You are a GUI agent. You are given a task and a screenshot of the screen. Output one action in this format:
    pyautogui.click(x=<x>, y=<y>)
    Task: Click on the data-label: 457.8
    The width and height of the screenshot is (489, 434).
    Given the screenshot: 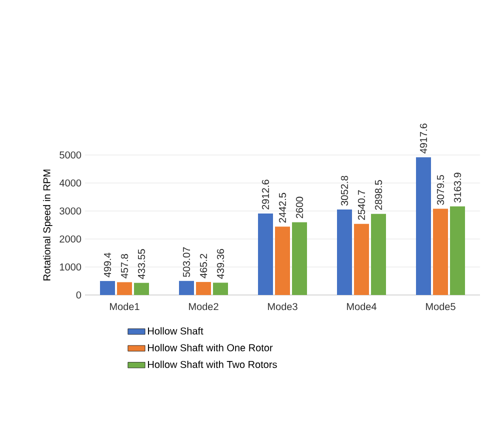 What is the action you would take?
    pyautogui.click(x=124, y=266)
    